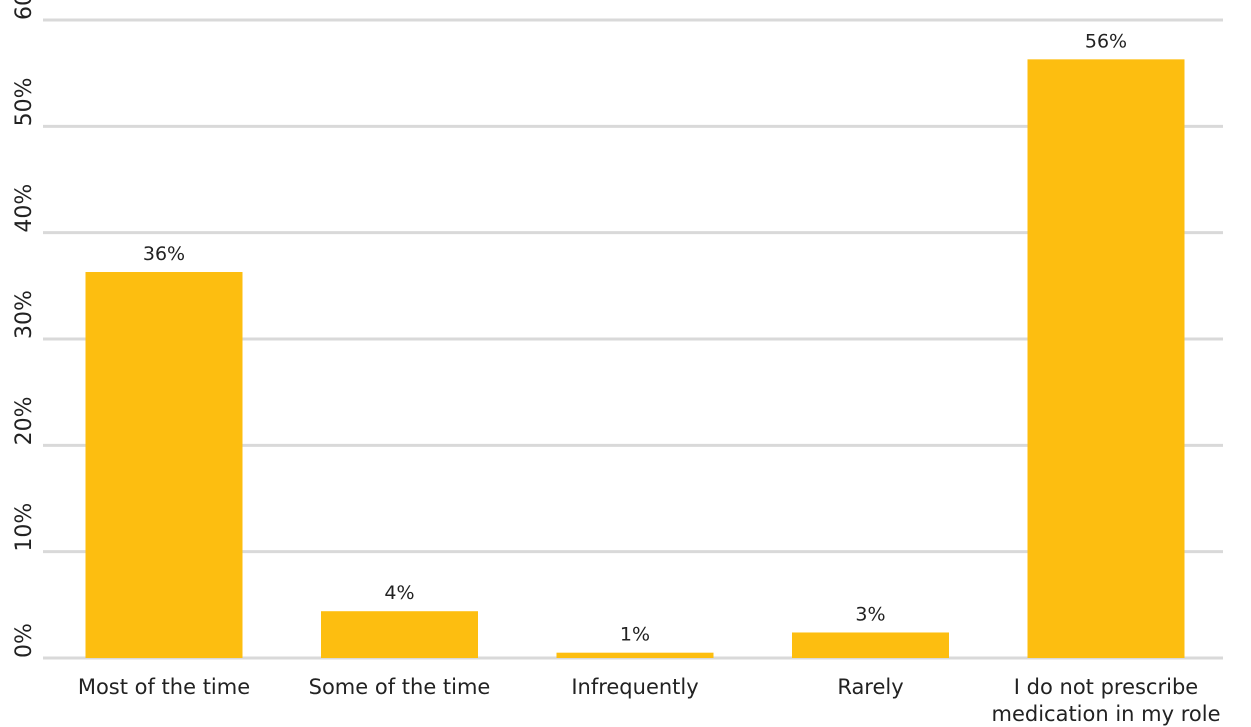 This screenshot has width=1251, height=727. I want to click on data-label: 4%, so click(399, 593).